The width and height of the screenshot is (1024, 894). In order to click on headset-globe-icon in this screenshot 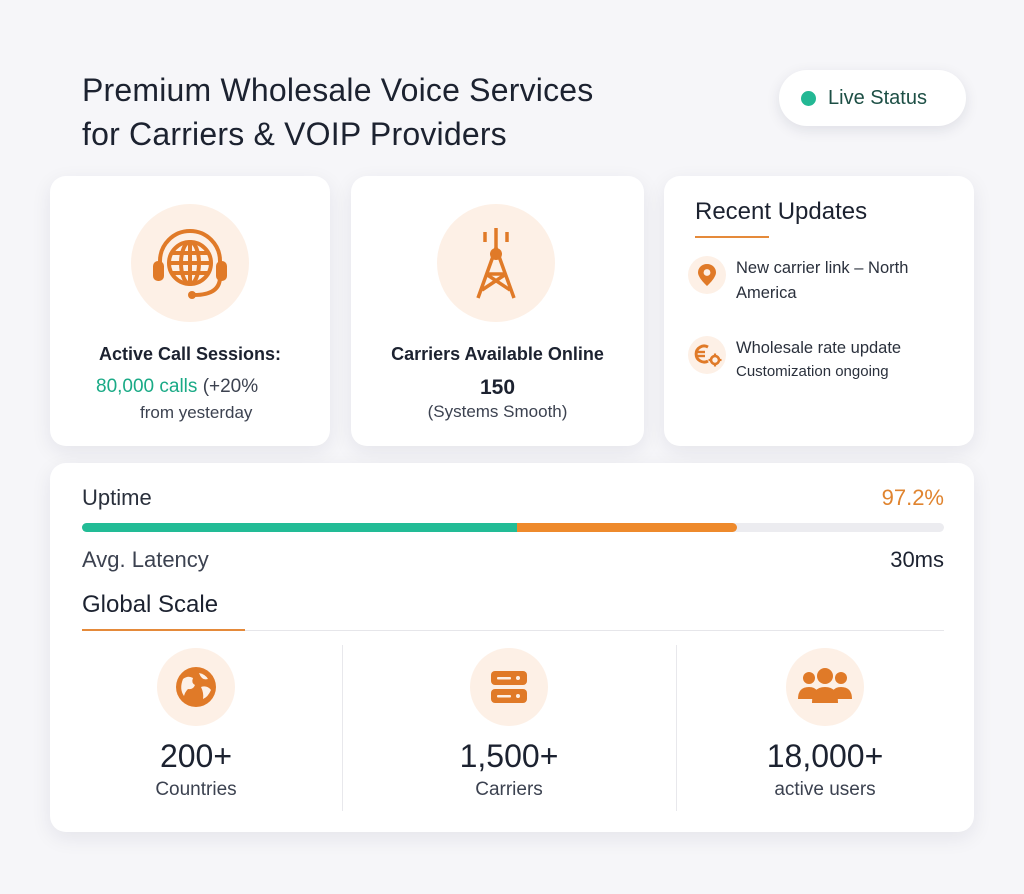, I will do `click(190, 263)`.